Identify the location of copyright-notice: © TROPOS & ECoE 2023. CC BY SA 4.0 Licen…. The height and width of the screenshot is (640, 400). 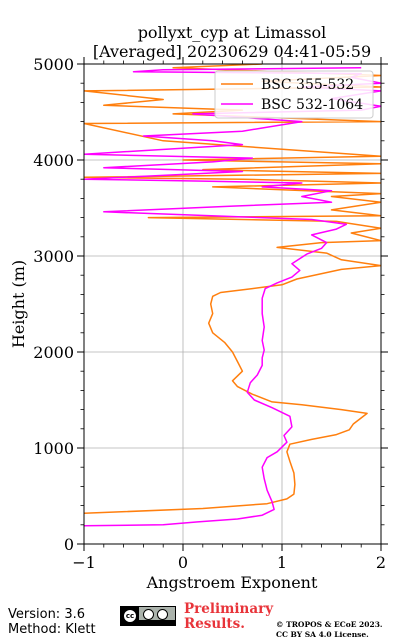
(329, 630).